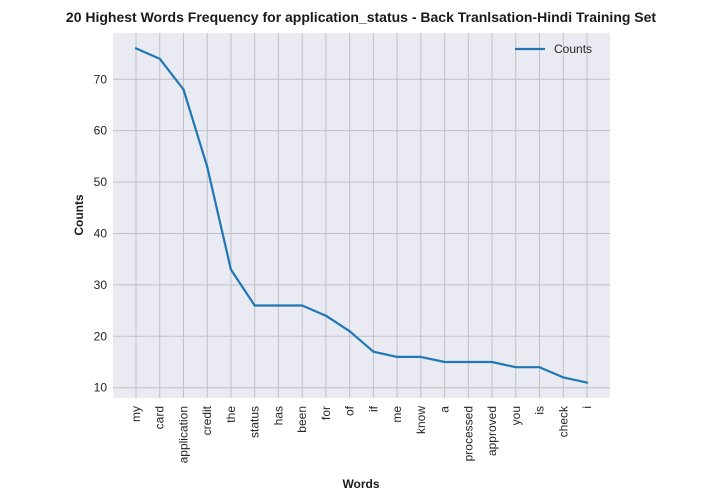 This screenshot has height=500, width=723. I want to click on x-tick-label: application, so click(183, 434).